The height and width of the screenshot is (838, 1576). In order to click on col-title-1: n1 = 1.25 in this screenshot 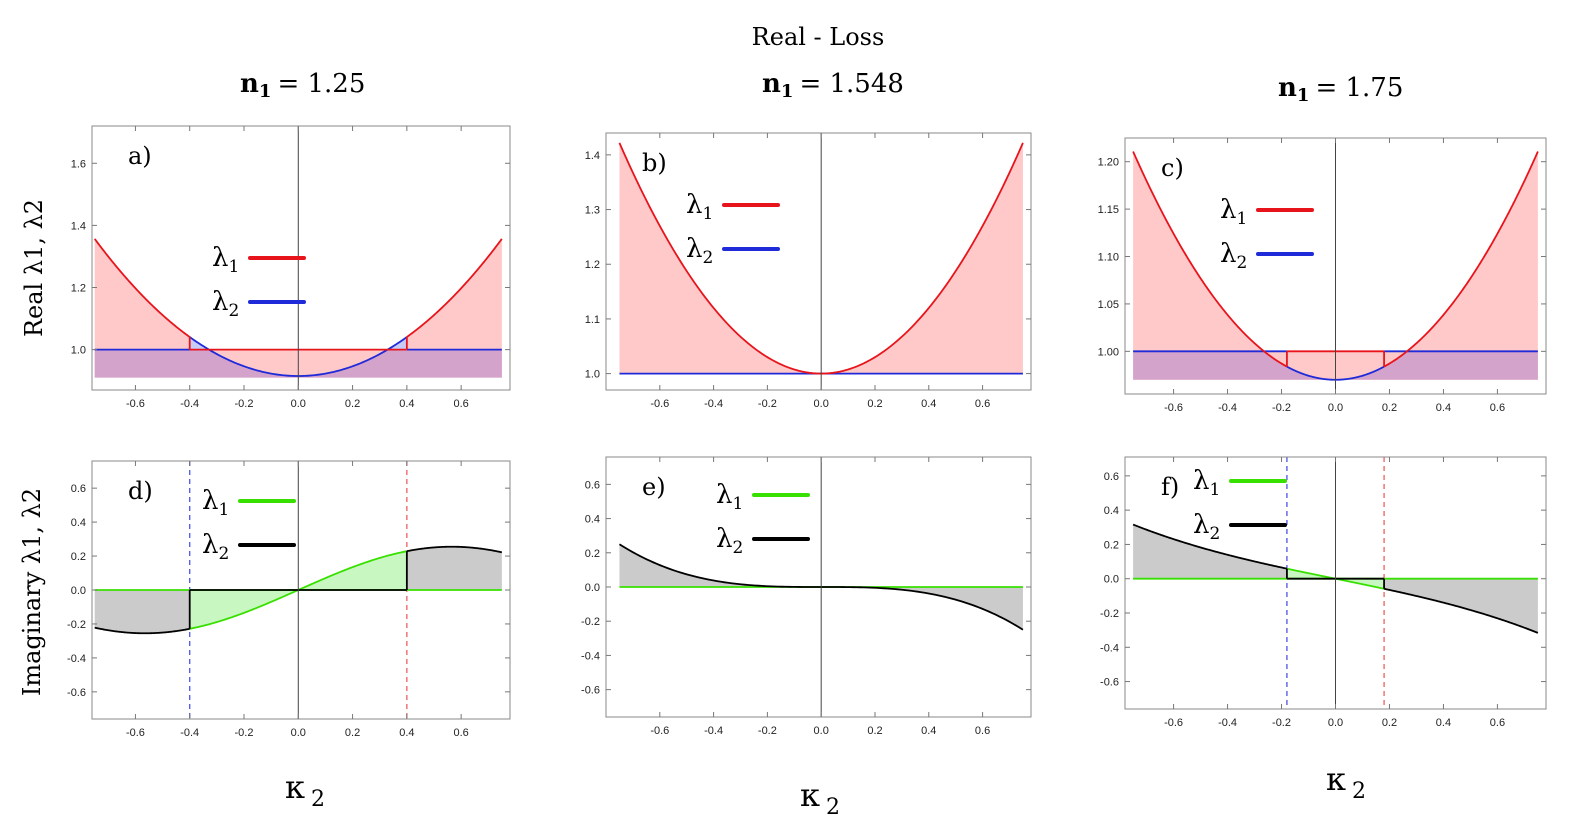, I will do `click(302, 85)`.